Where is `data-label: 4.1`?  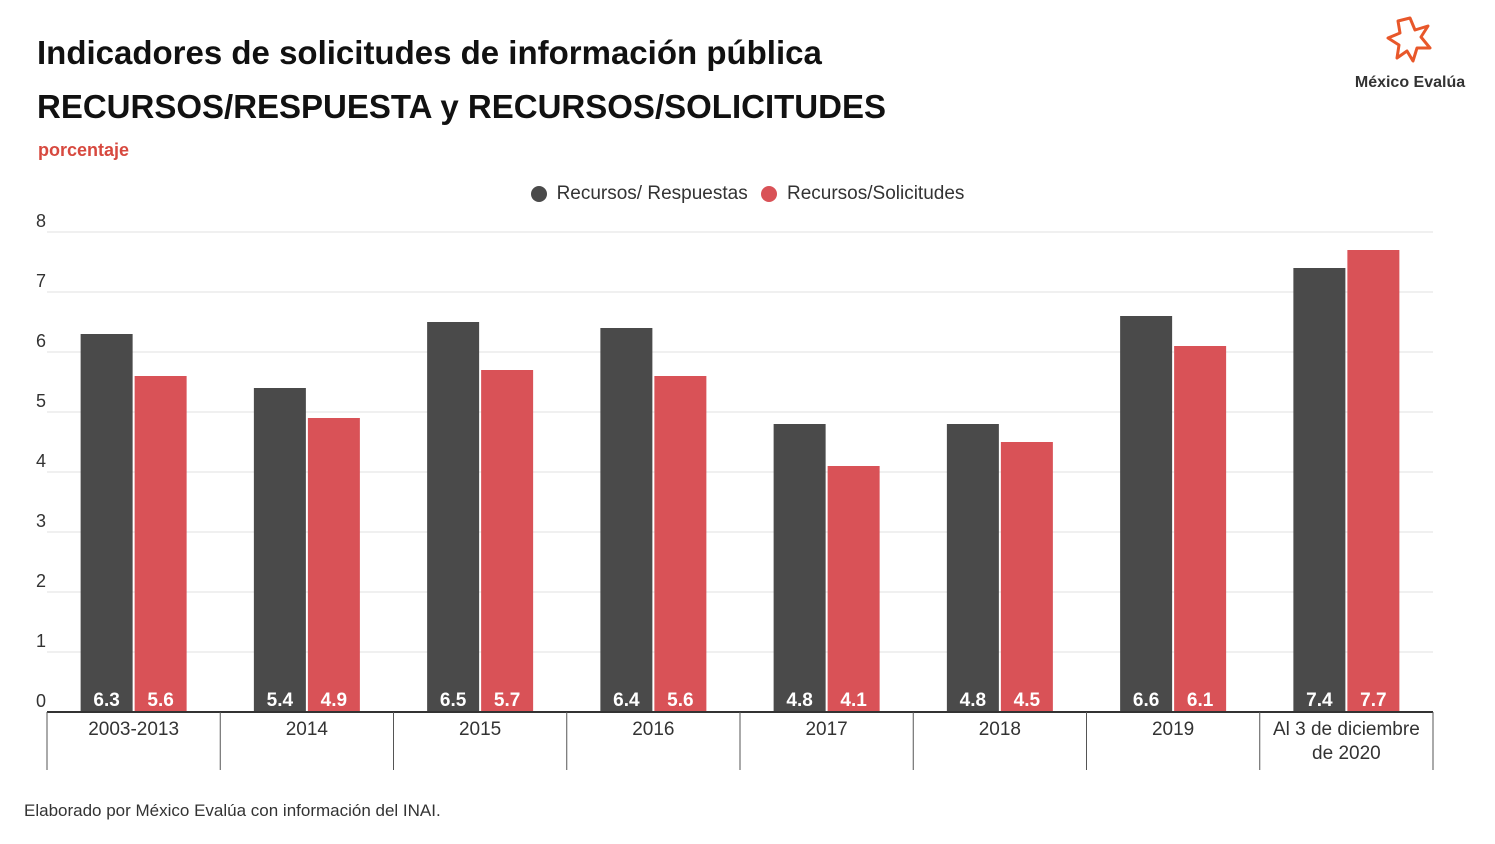 data-label: 4.1 is located at coordinates (853, 700).